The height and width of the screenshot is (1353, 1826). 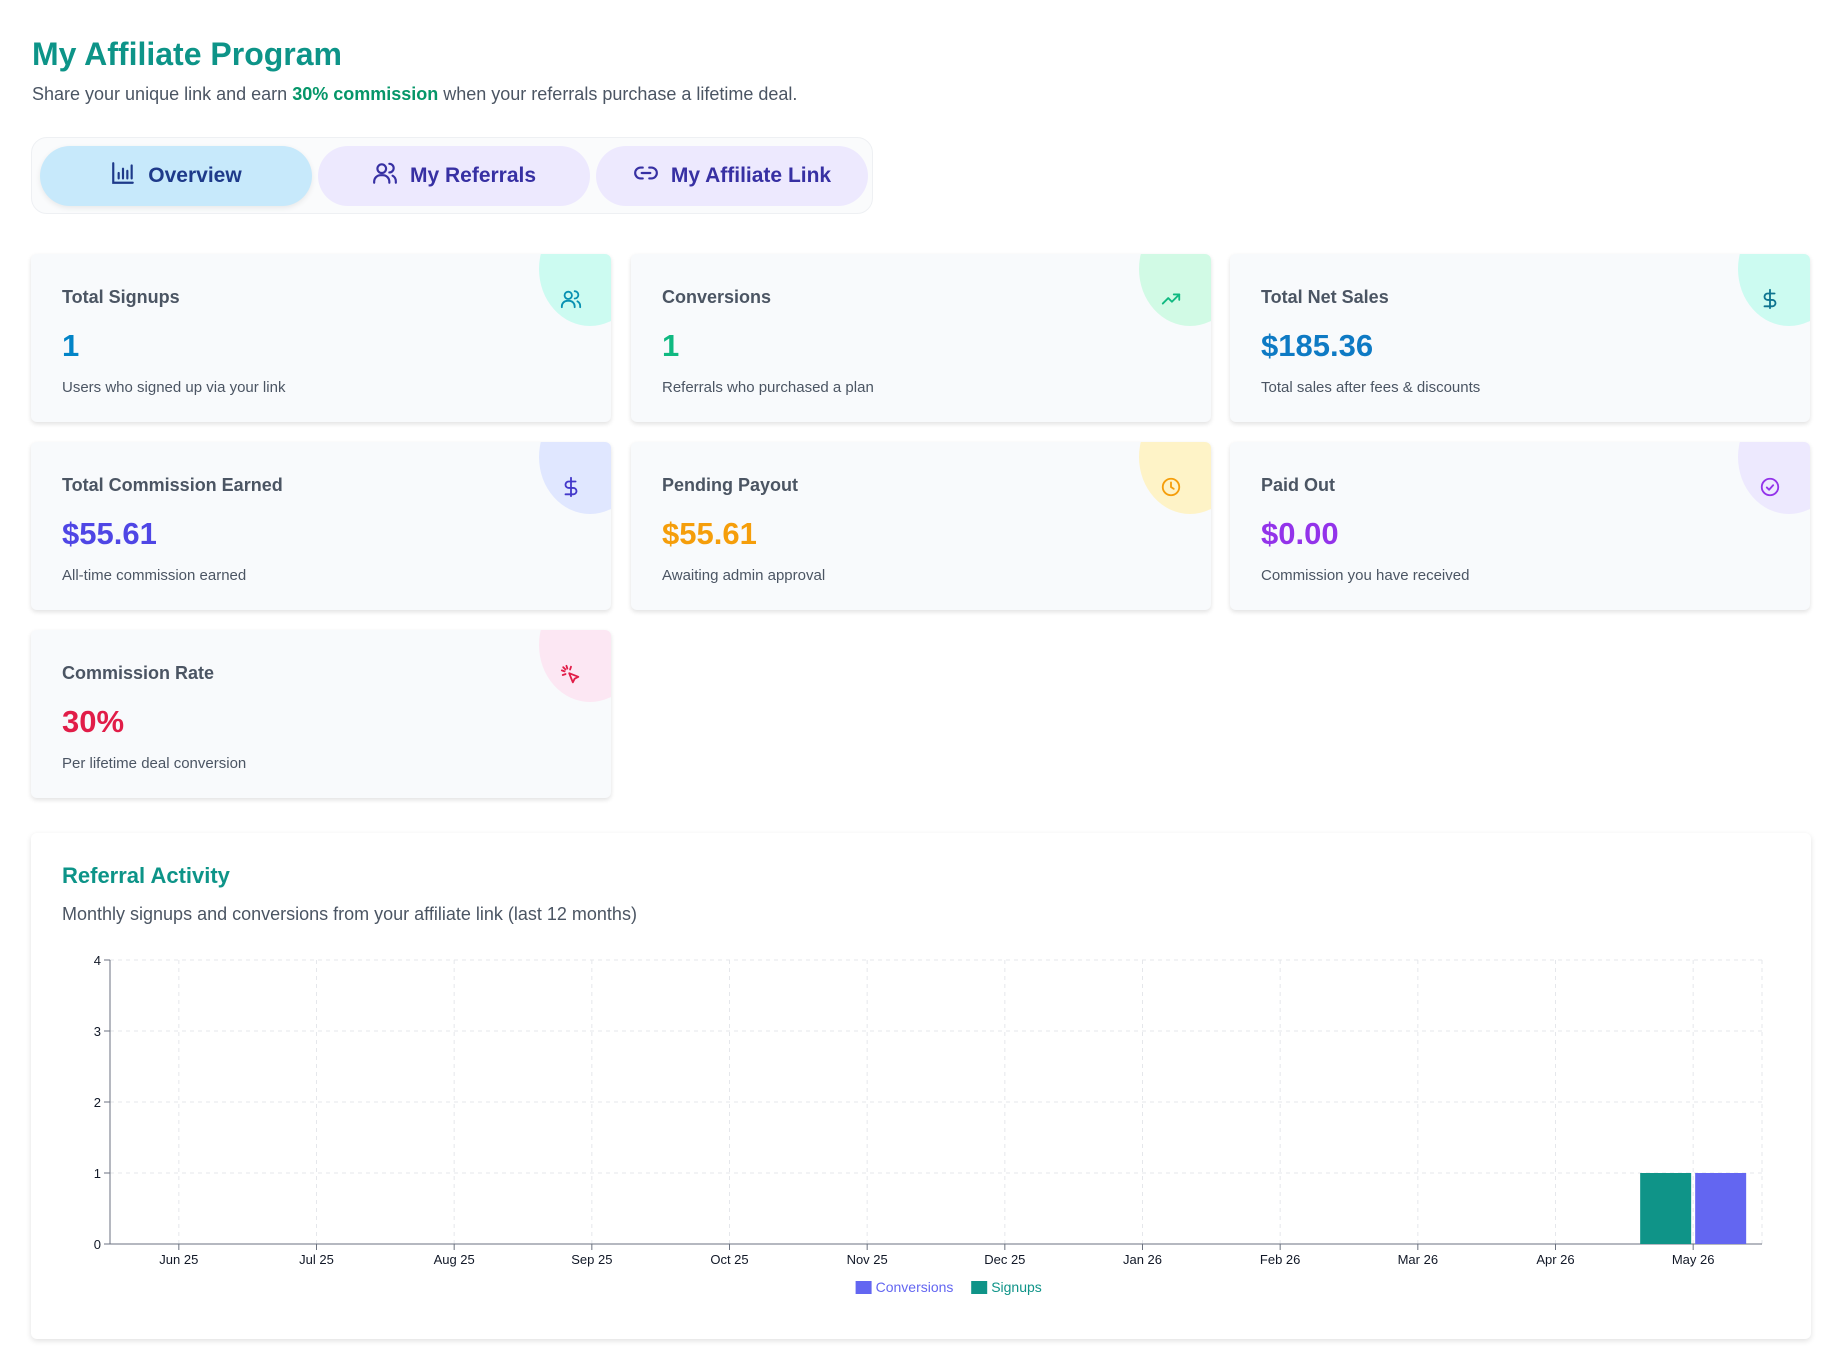 I want to click on stat-description: Referrals who purchased a plan, so click(x=768, y=387).